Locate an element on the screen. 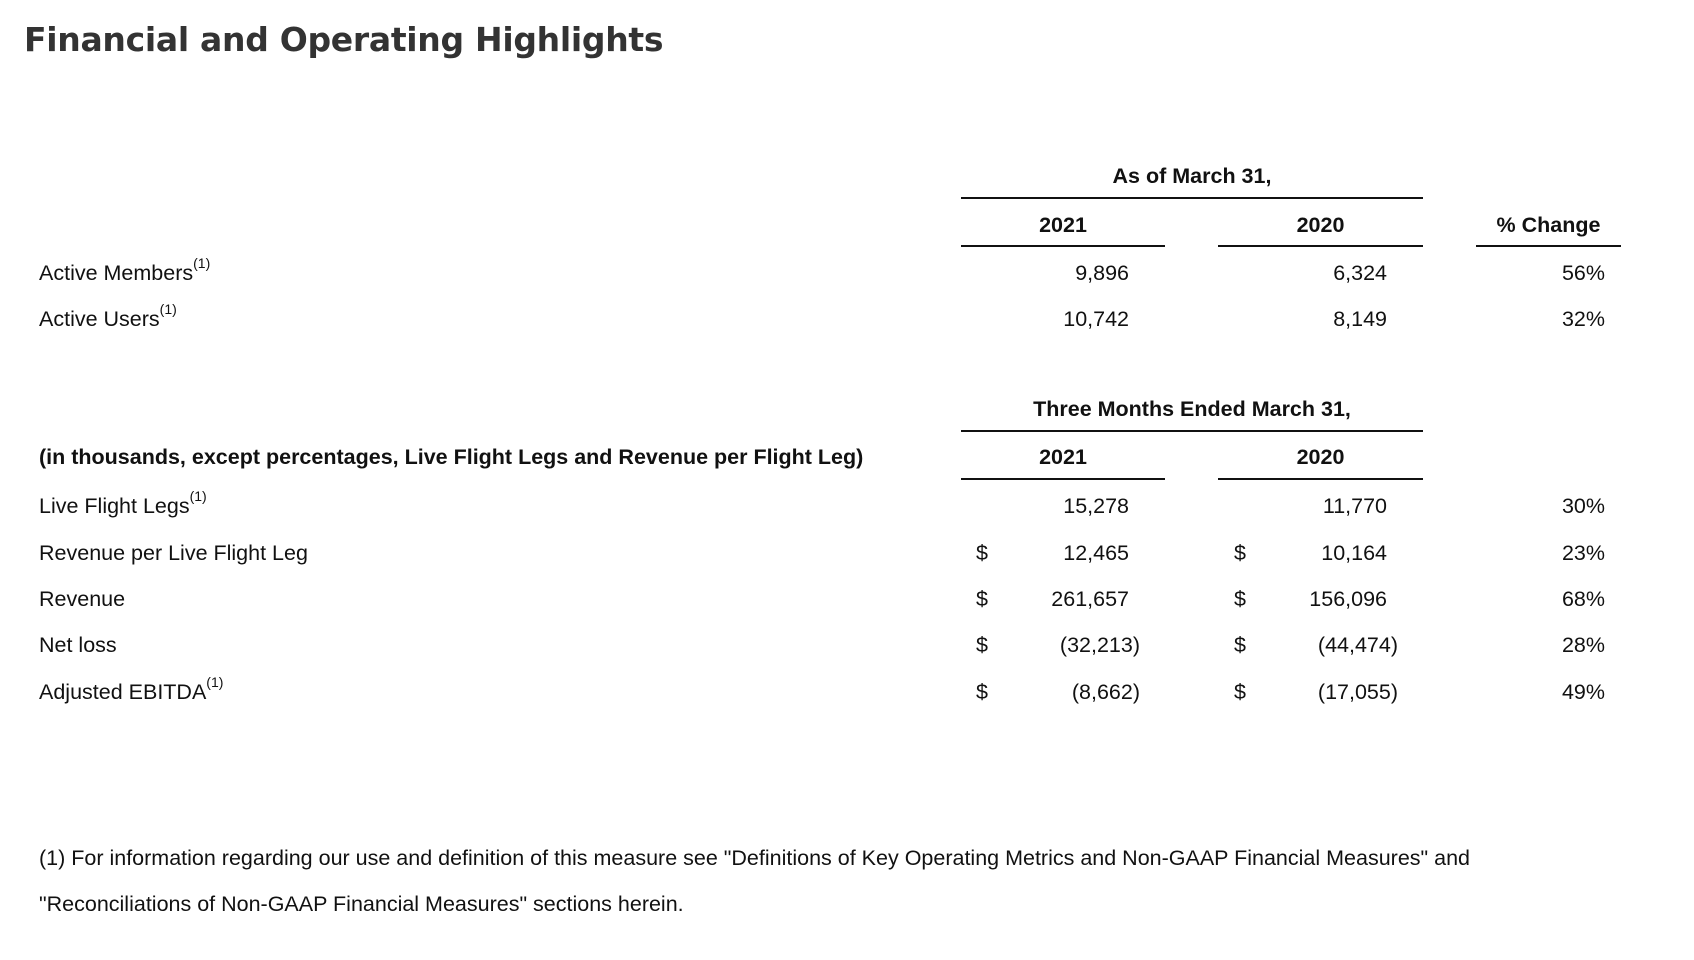 The width and height of the screenshot is (1694, 960). row-label-text: Revenue is located at coordinates (82, 599).